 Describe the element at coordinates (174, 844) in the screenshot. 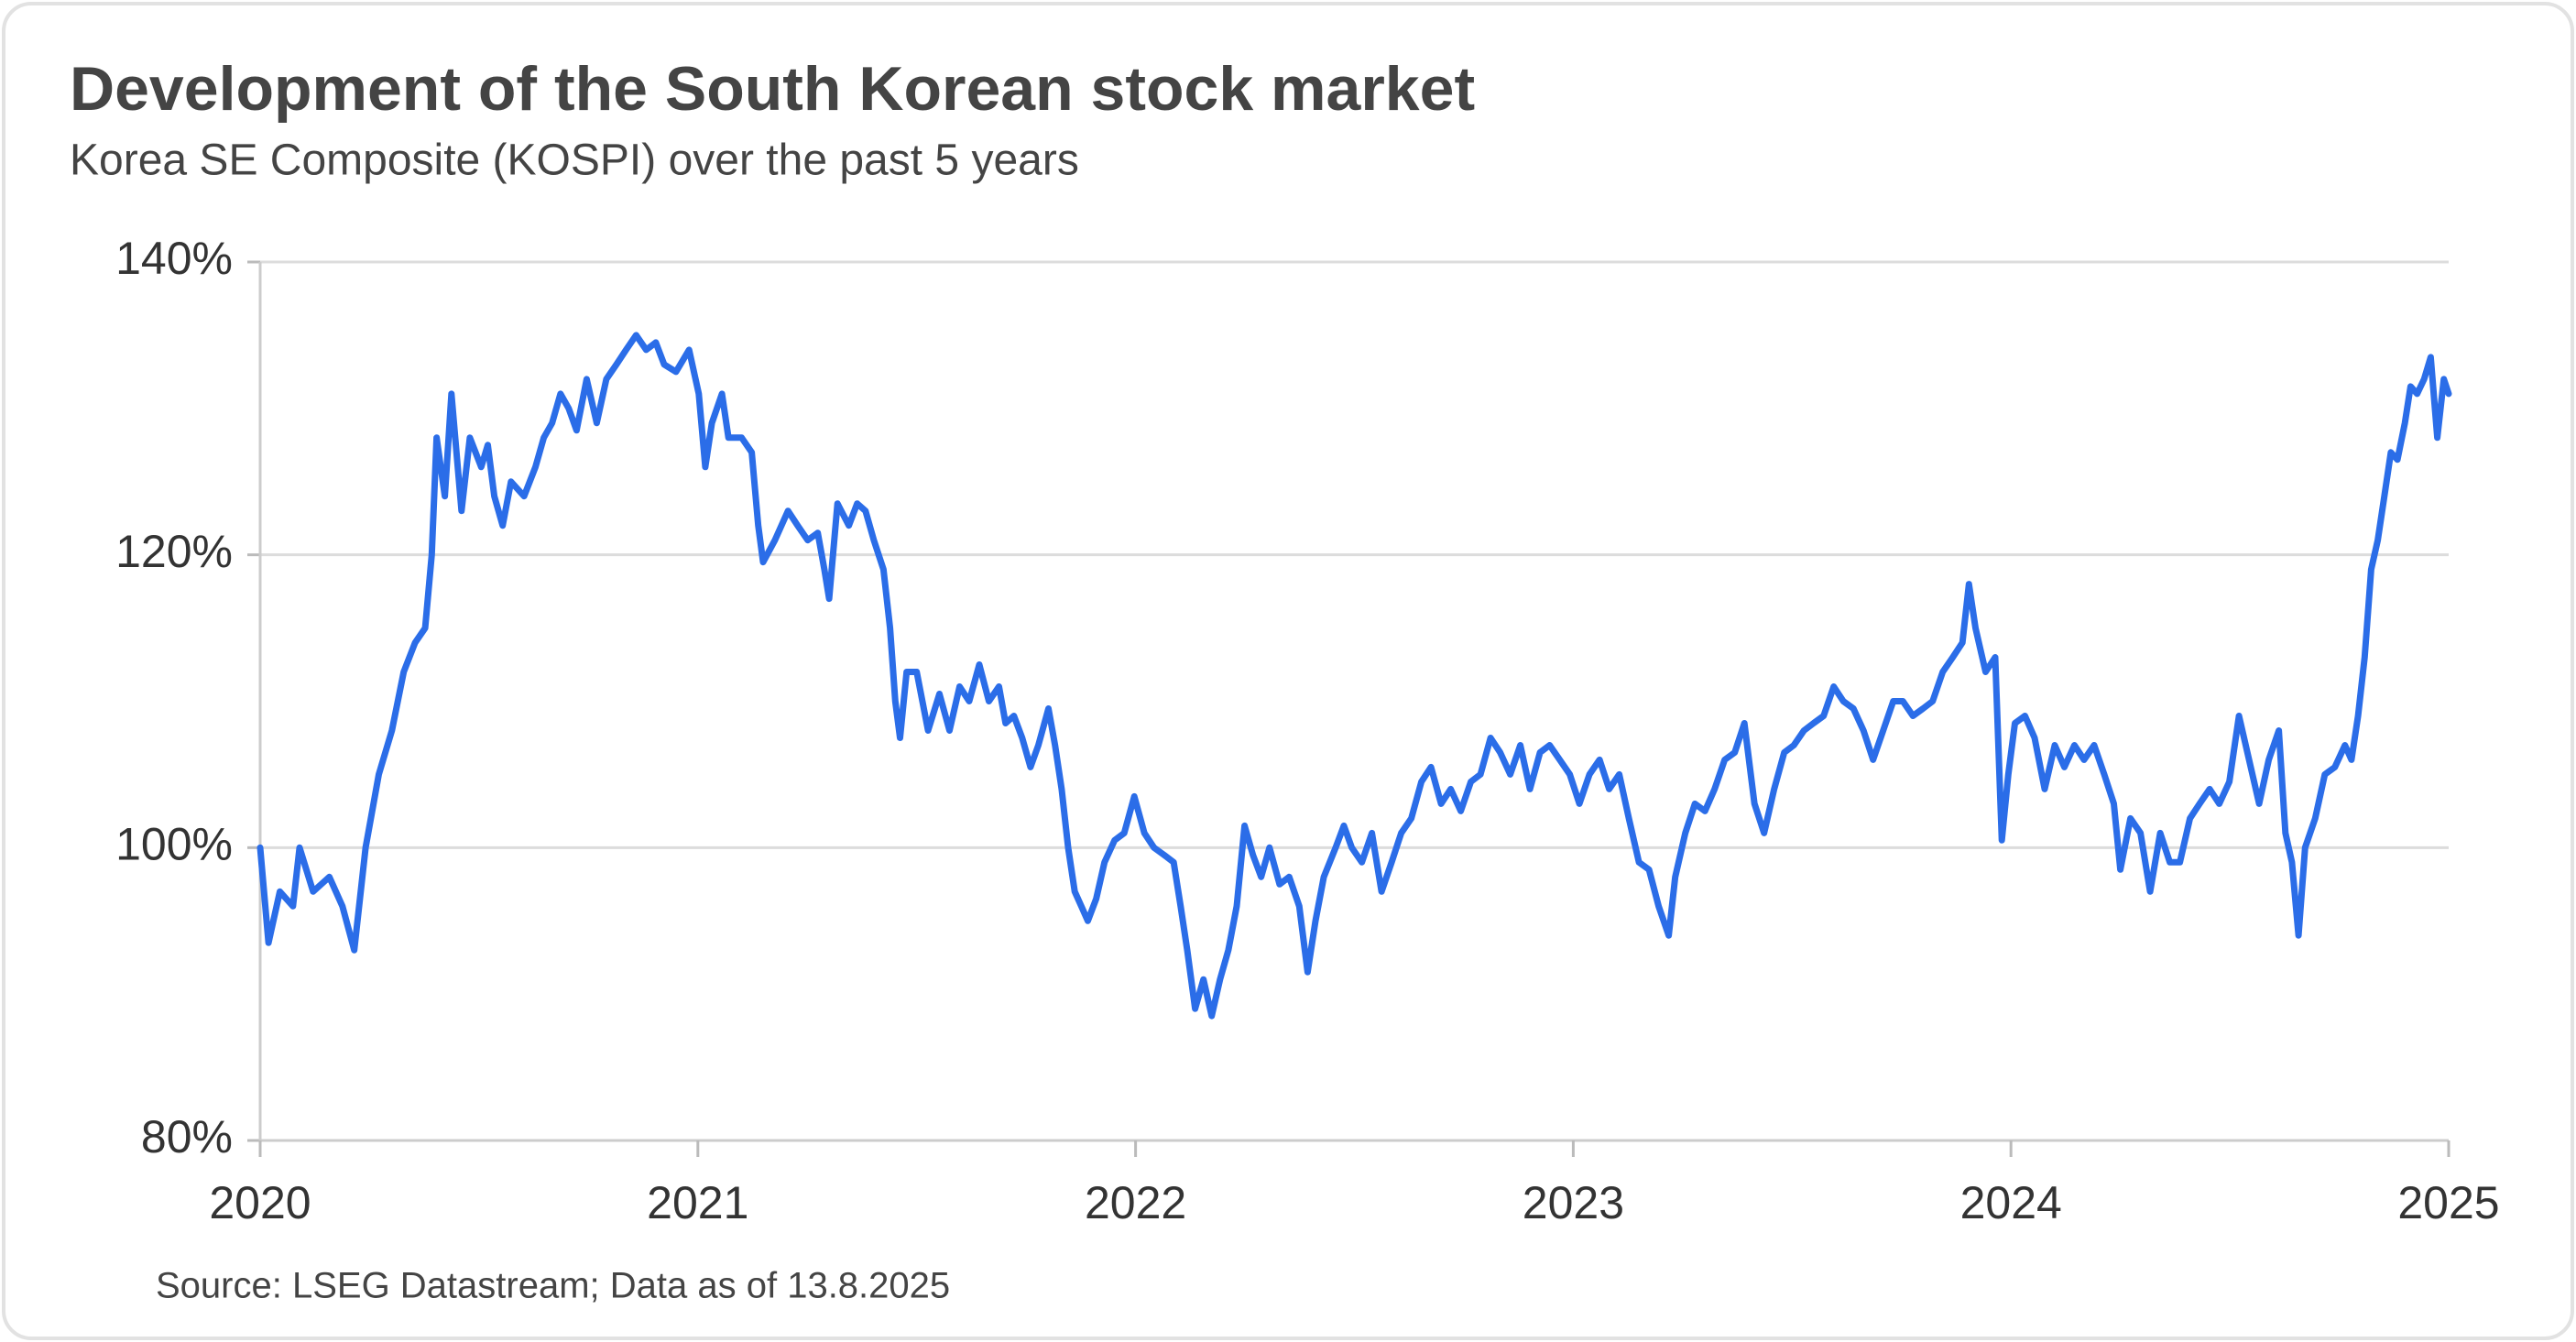

I see `y-tick-label: 100%` at that location.